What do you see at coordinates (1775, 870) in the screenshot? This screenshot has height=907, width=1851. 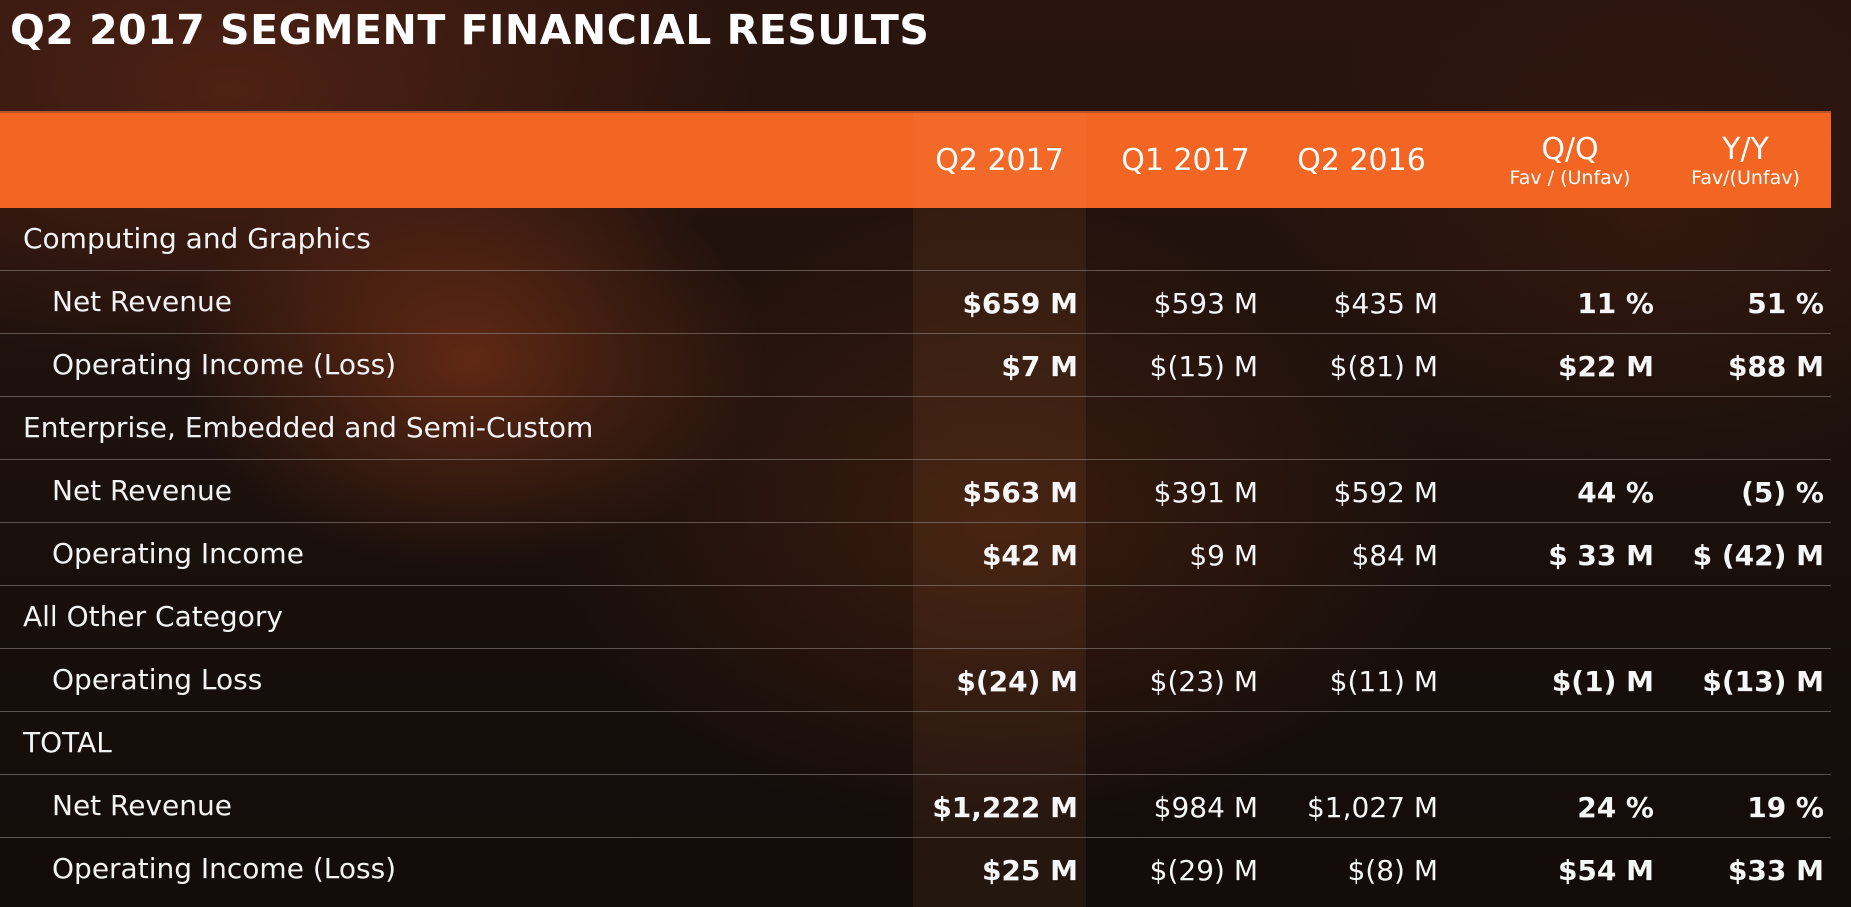 I see `value-y-over-y: $33 M` at bounding box center [1775, 870].